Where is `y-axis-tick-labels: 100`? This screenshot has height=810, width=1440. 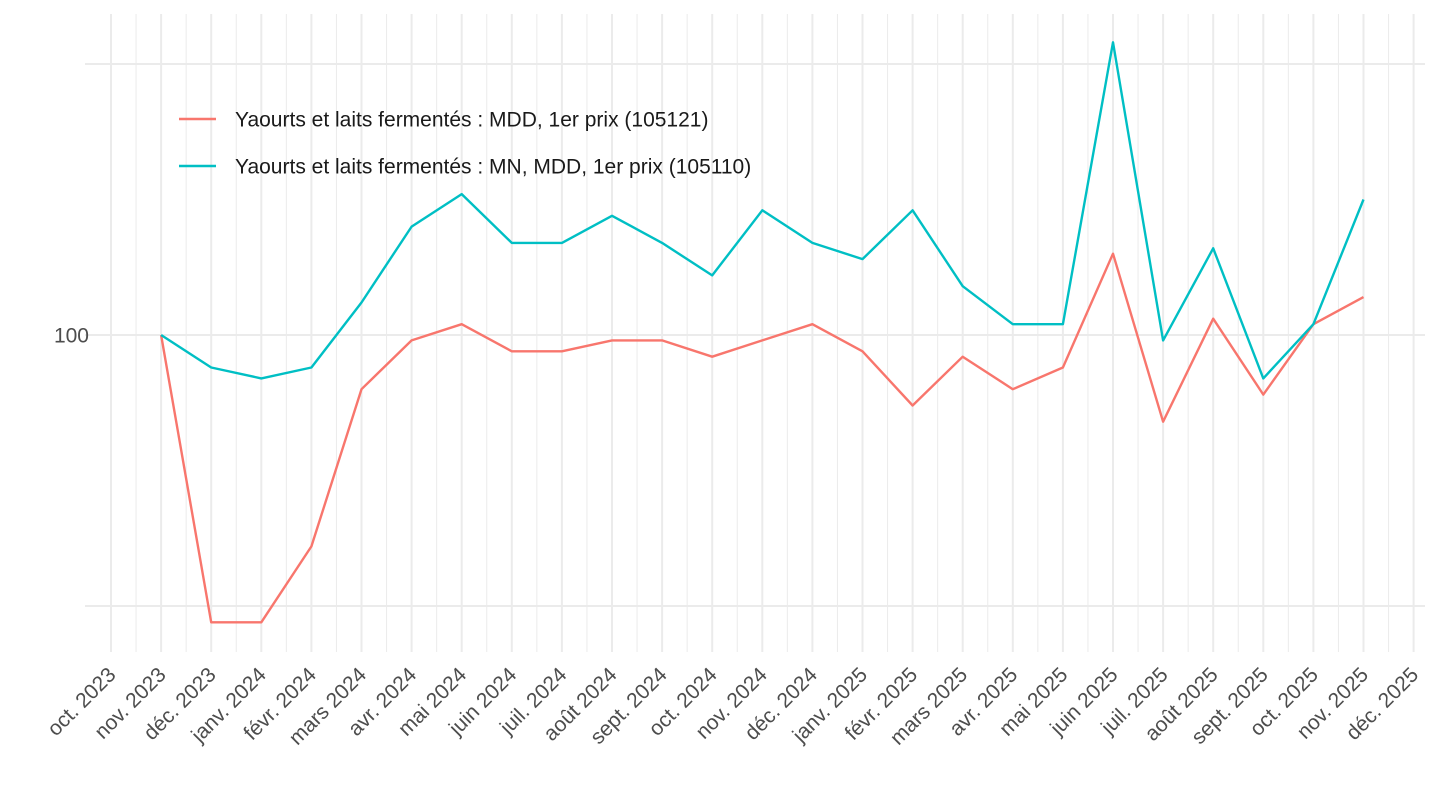 y-axis-tick-labels: 100 is located at coordinates (71, 336).